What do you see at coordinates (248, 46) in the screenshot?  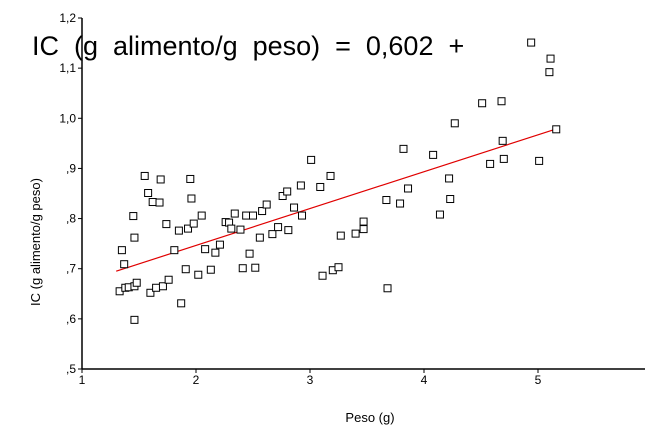 I see `regression-equation: IC (g alimento/g peso) = 0,602 +` at bounding box center [248, 46].